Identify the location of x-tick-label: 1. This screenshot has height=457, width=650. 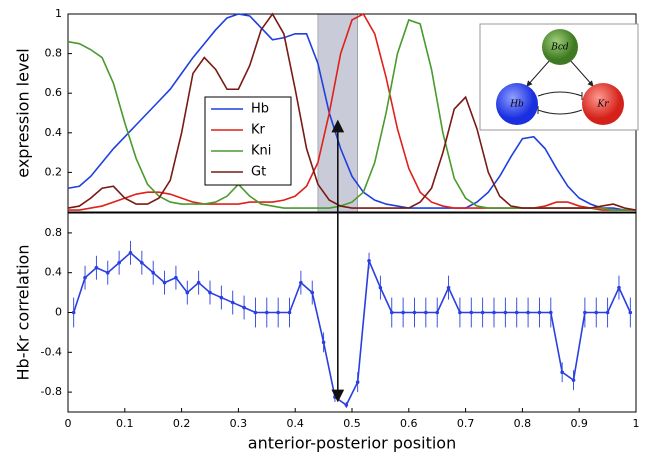
(636, 423).